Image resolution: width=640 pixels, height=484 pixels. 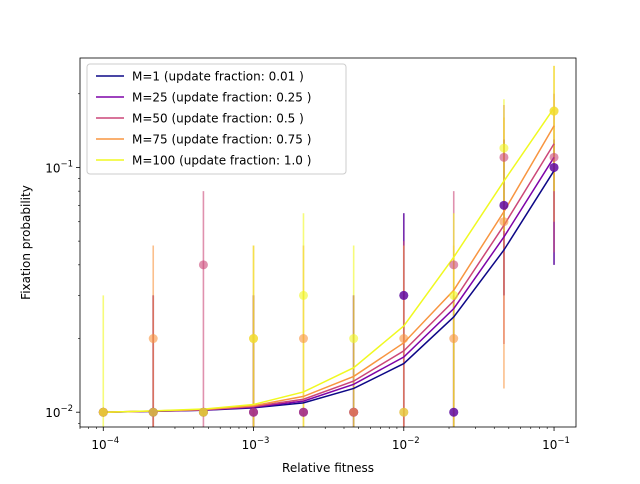 I want to click on legend-label: M=50 (update fraction: 0.5 ), so click(x=218, y=119).